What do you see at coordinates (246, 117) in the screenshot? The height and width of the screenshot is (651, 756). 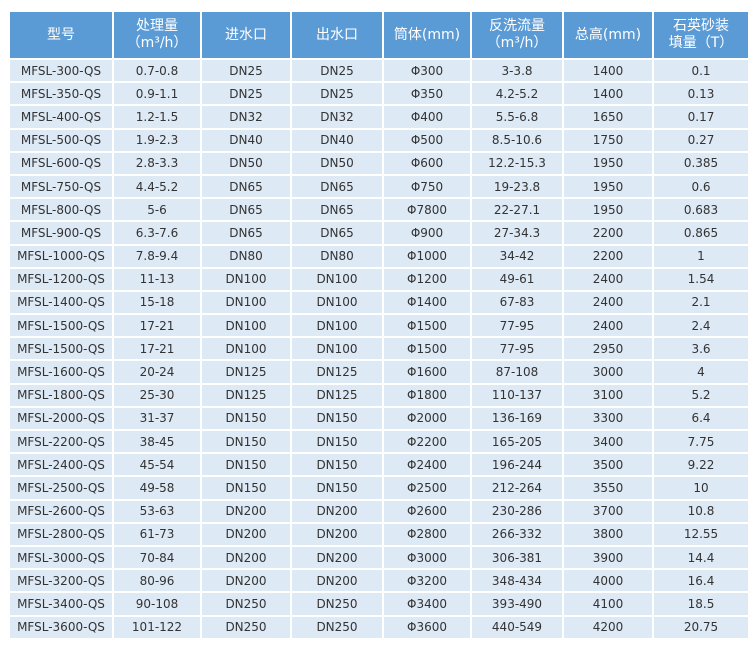 I see `table-cell: DN32` at bounding box center [246, 117].